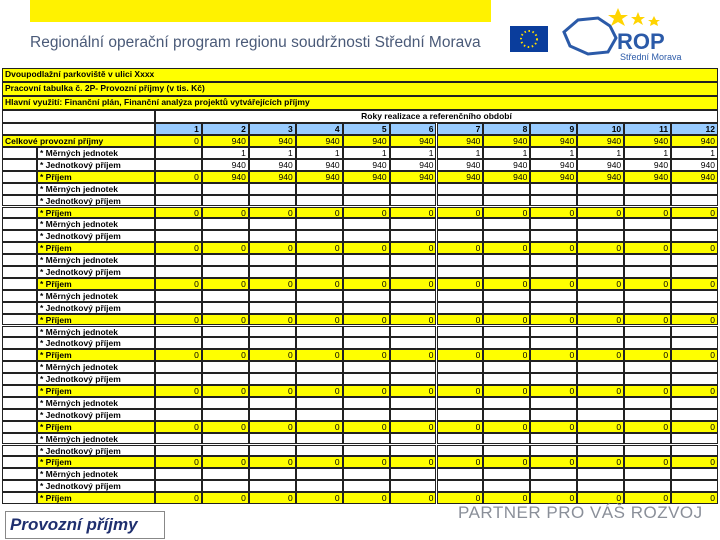 This screenshot has height=540, width=720. Describe the element at coordinates (460, 129) in the screenshot. I see `year-header: 7` at that location.